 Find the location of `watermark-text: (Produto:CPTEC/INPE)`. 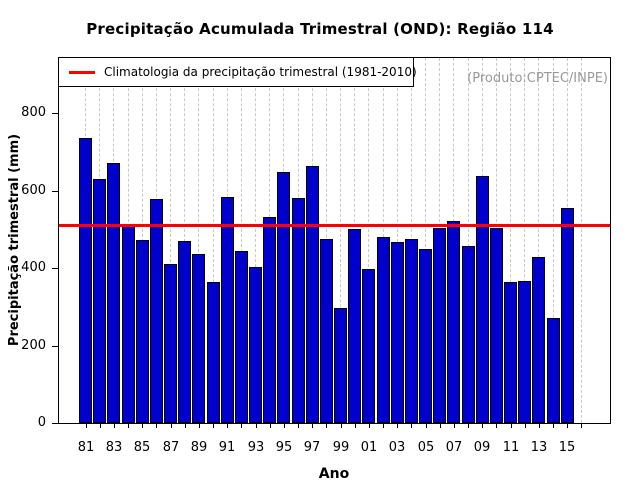

watermark-text: (Produto:CPTEC/INPE) is located at coordinates (537, 78).